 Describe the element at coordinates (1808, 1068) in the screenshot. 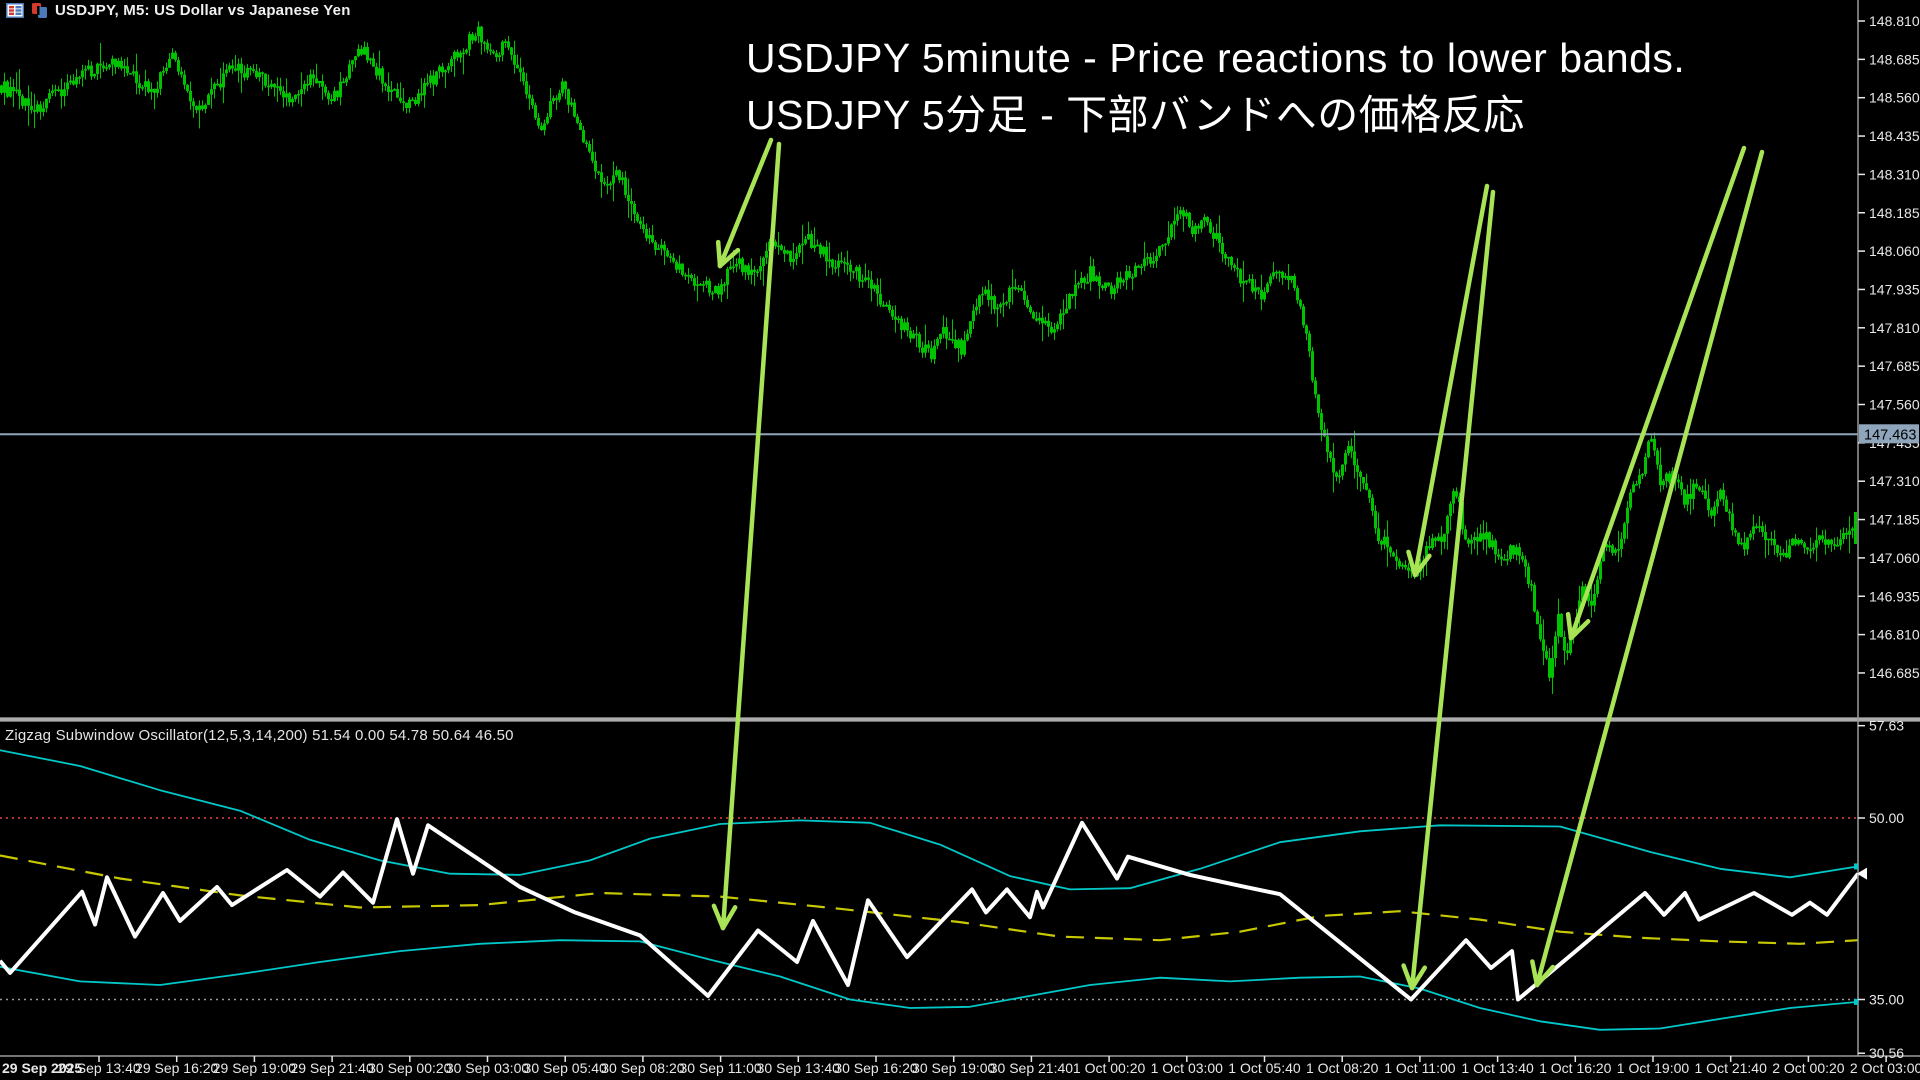

I see `axis-label: 2 Oct 00:20` at that location.